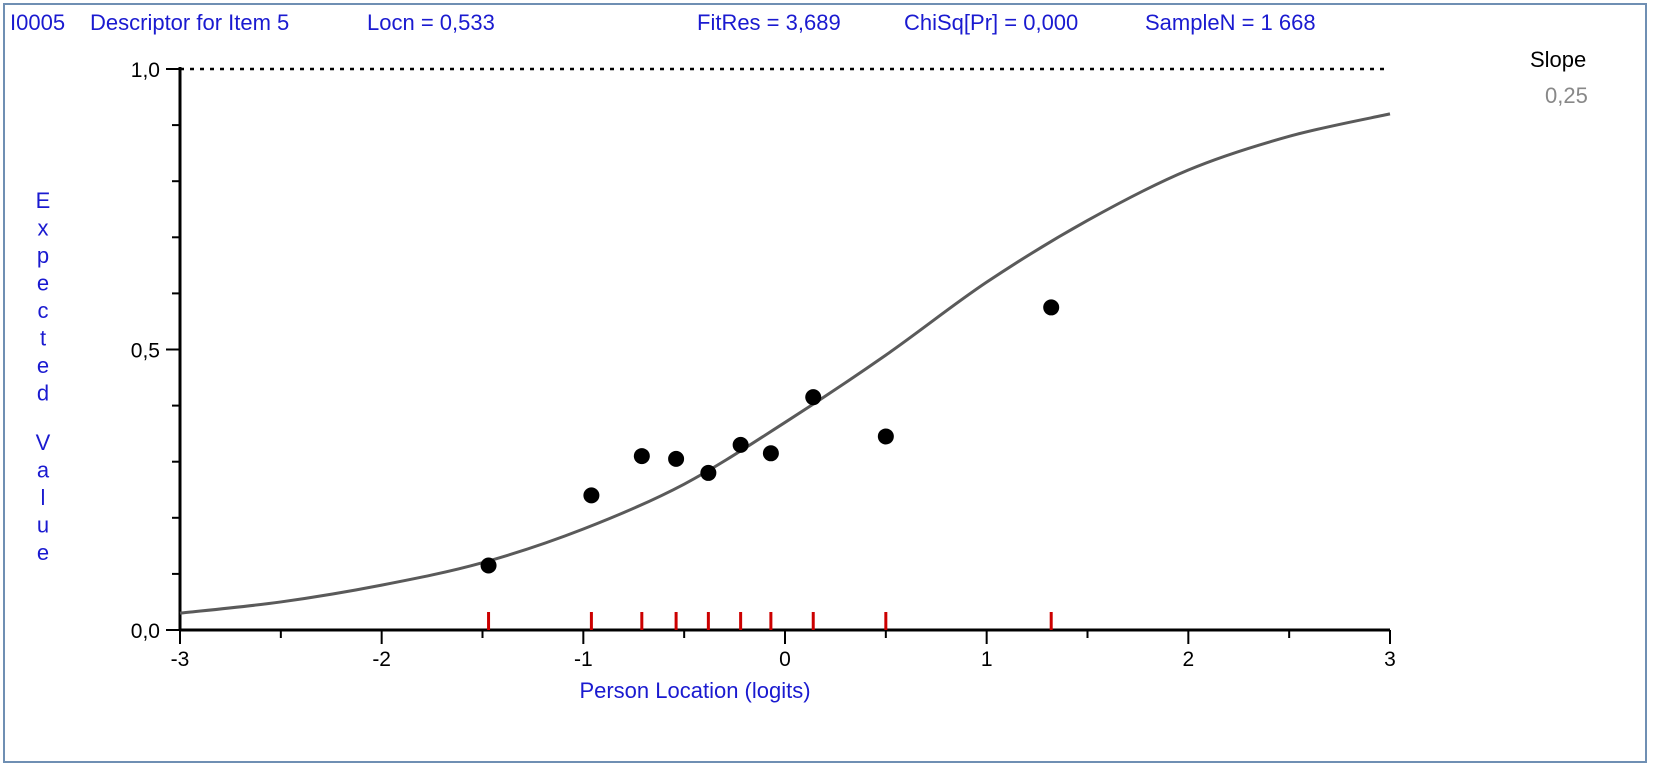 Image resolution: width=1654 pixels, height=771 pixels. Describe the element at coordinates (190, 22) in the screenshot. I see `item-descriptor: Descriptor for Item 5` at that location.